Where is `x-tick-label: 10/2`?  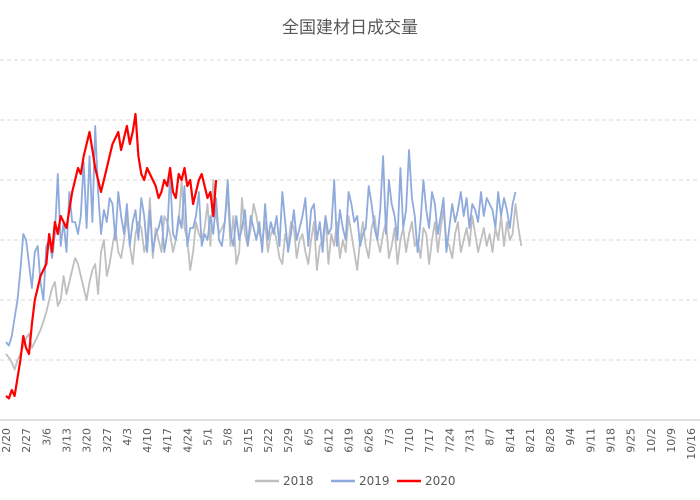 x-tick-label: 10/2 is located at coordinates (651, 440).